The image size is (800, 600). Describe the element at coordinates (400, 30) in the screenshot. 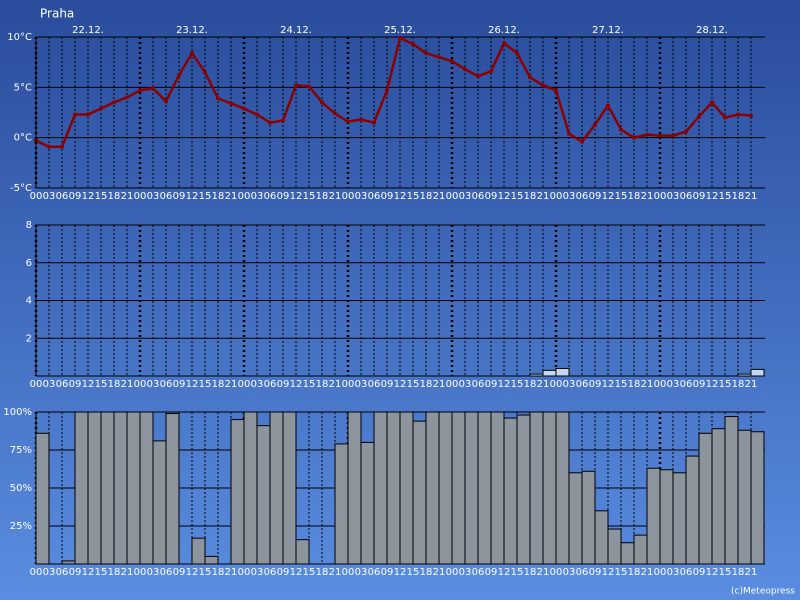

I see `day-label: 25.12.` at that location.